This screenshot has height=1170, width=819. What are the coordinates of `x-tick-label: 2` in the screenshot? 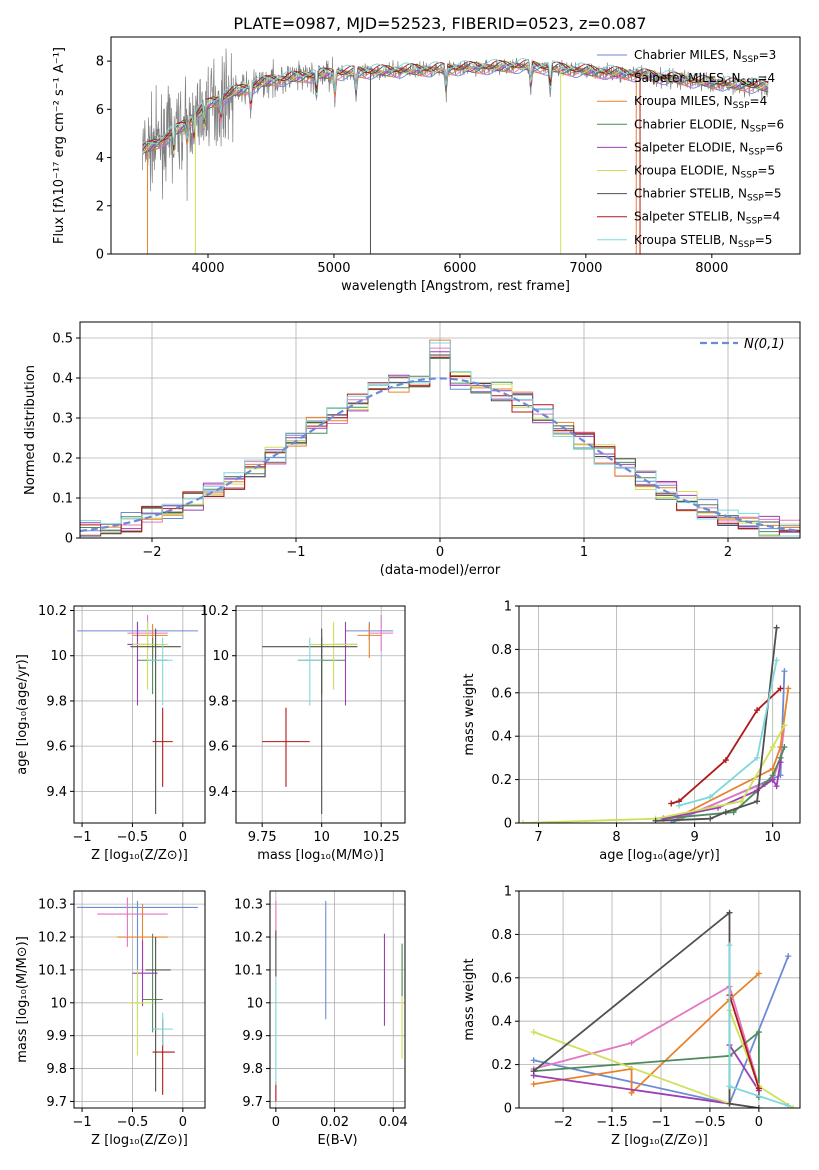 It's located at (728, 552).